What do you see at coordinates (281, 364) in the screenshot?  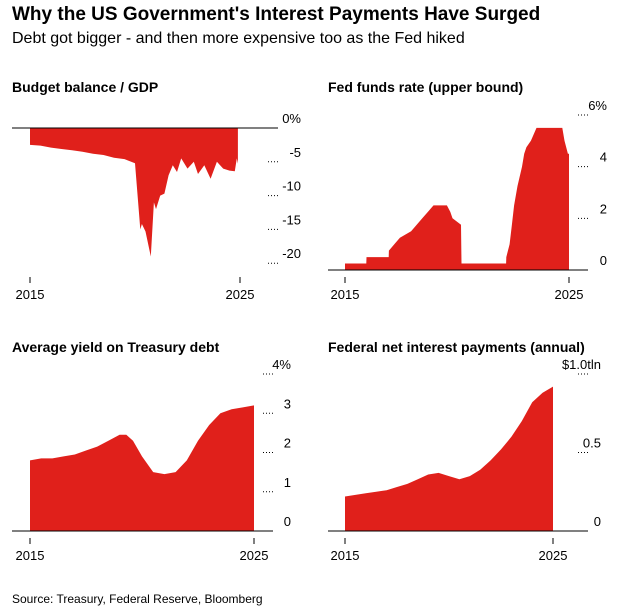 I see `panel-3-y-tick-label: 4%` at bounding box center [281, 364].